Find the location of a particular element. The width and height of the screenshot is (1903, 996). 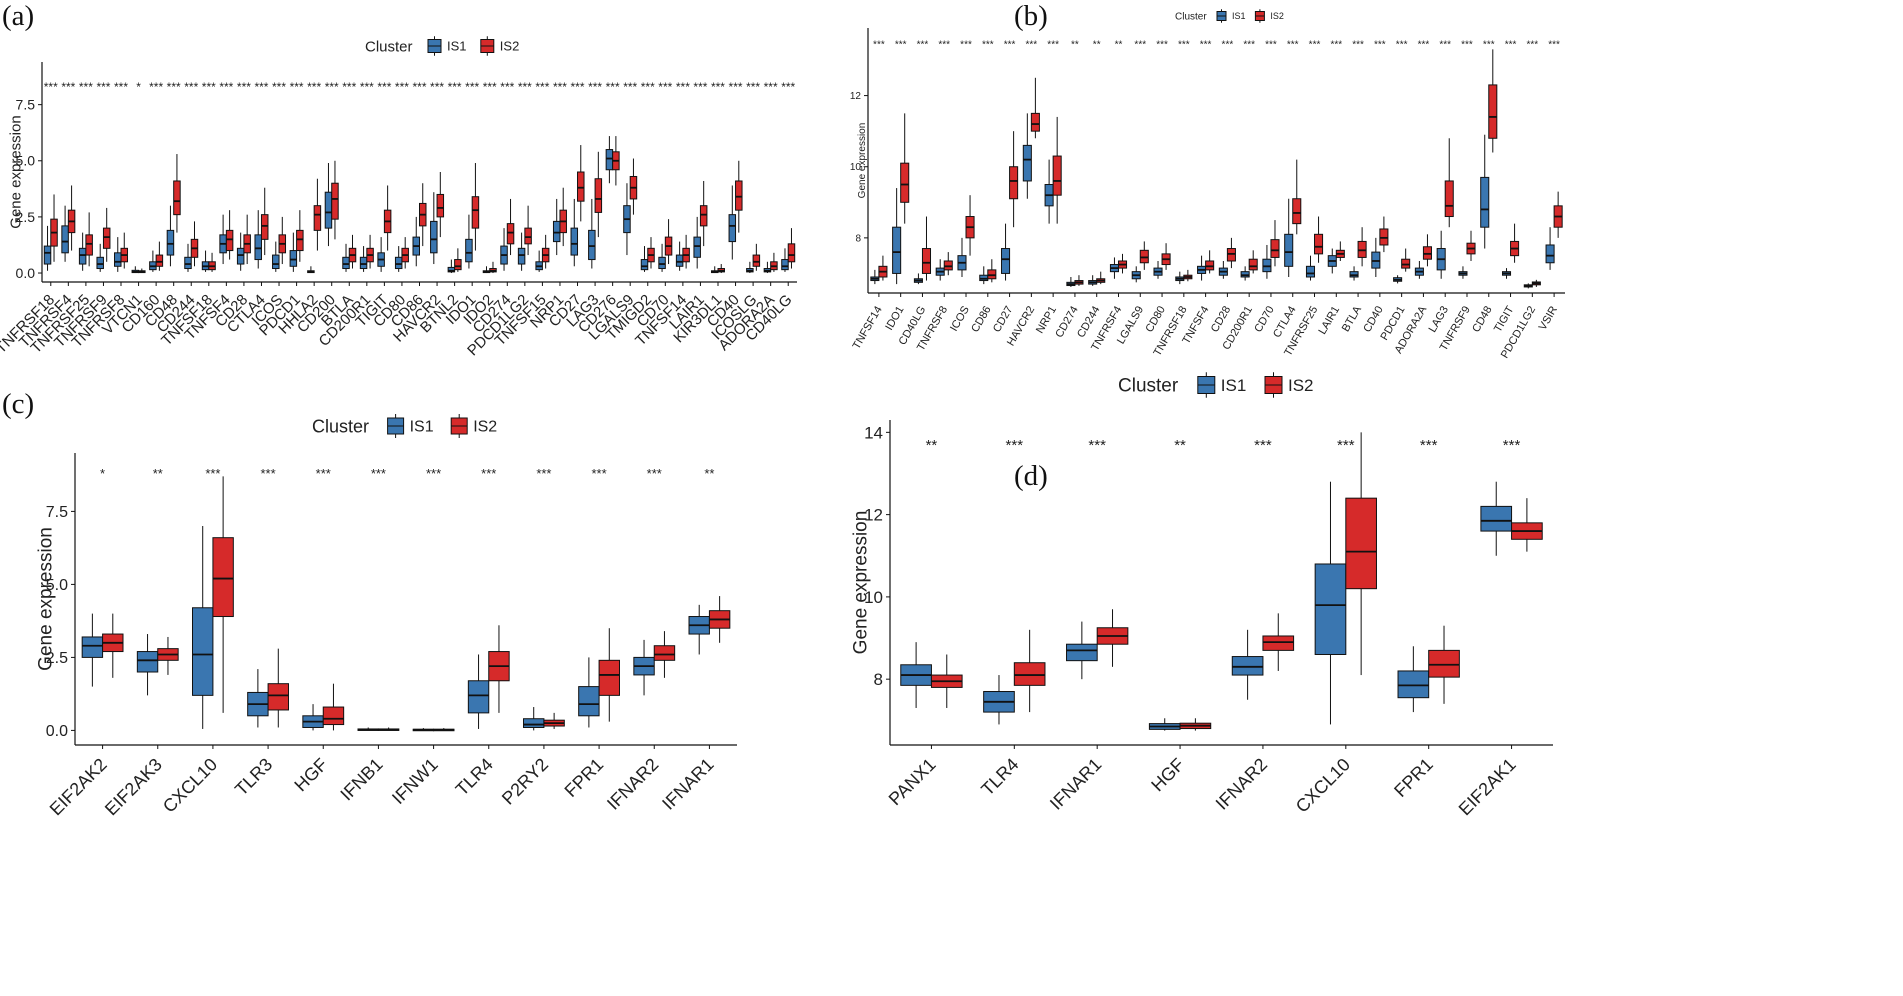

box-is2-tnfsf14 is located at coordinates (686, 251).